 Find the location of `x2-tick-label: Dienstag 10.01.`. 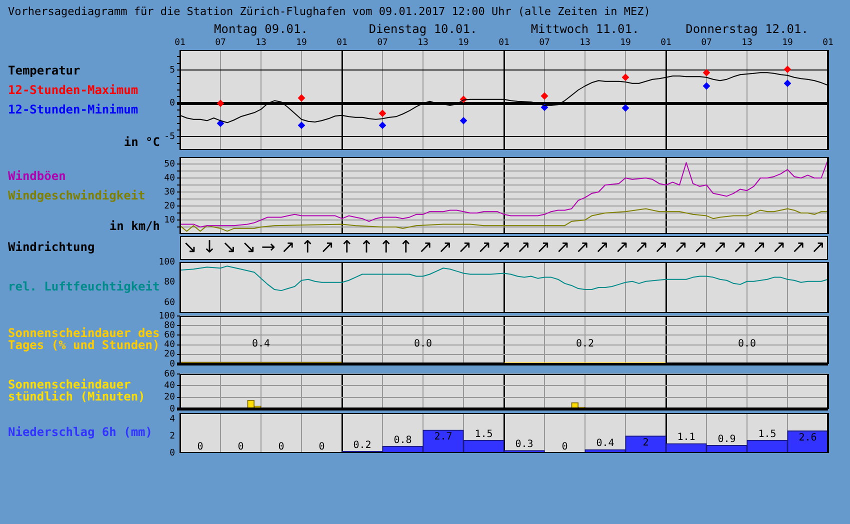

x2-tick-label: Dienstag 10.01. is located at coordinates (423, 29).